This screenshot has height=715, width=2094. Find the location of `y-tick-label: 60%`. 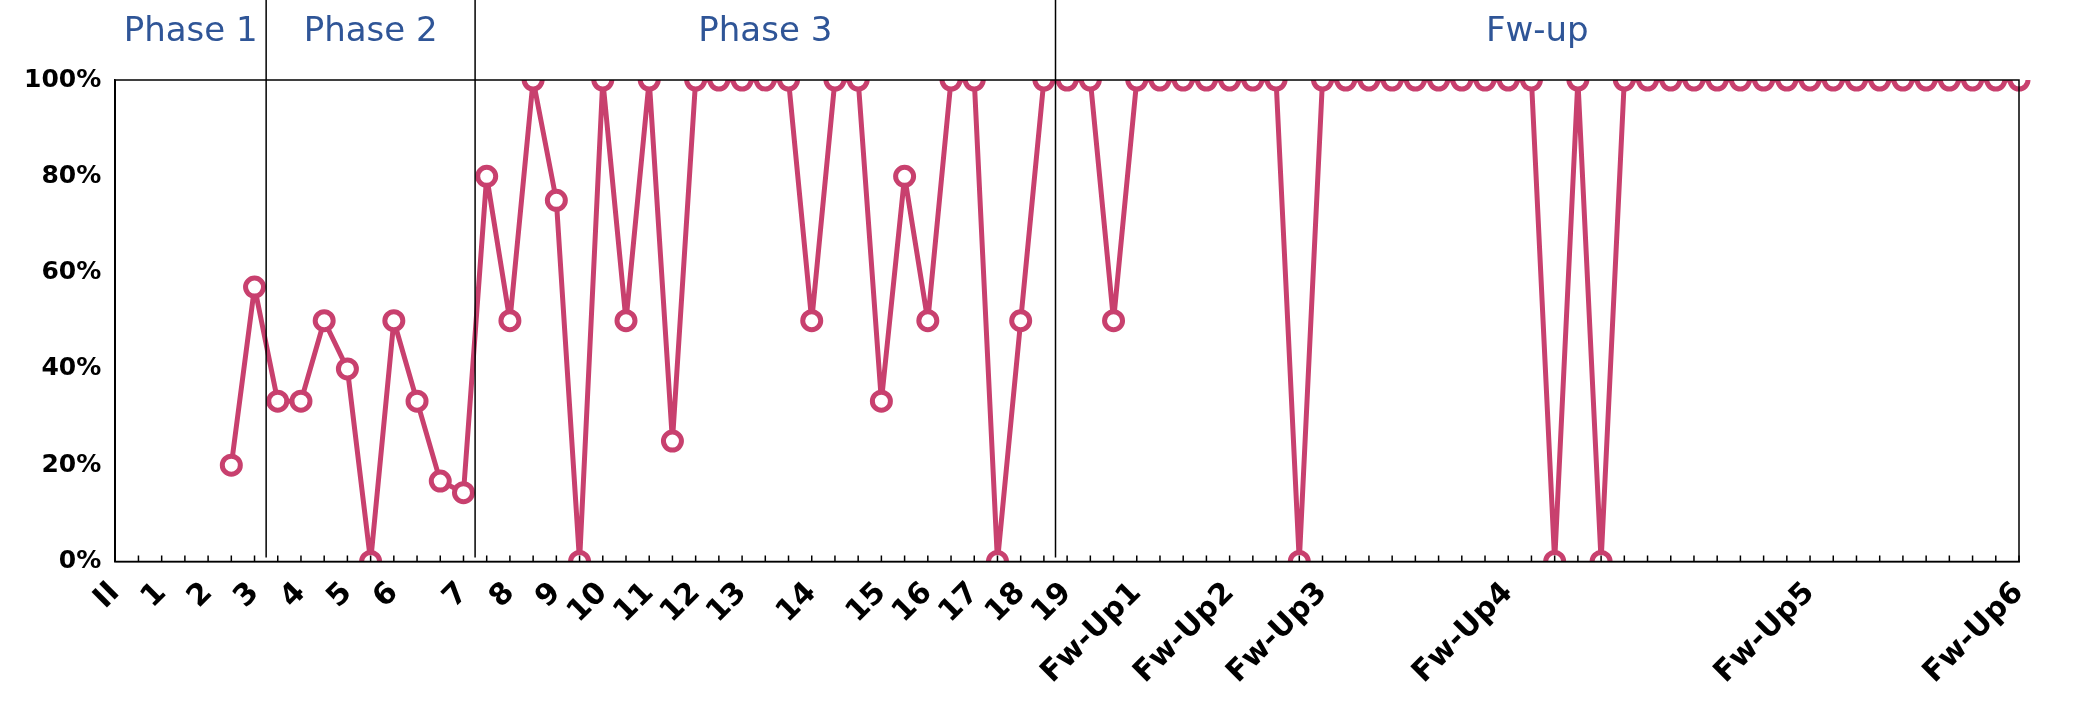

y-tick-label: 60% is located at coordinates (71, 271).